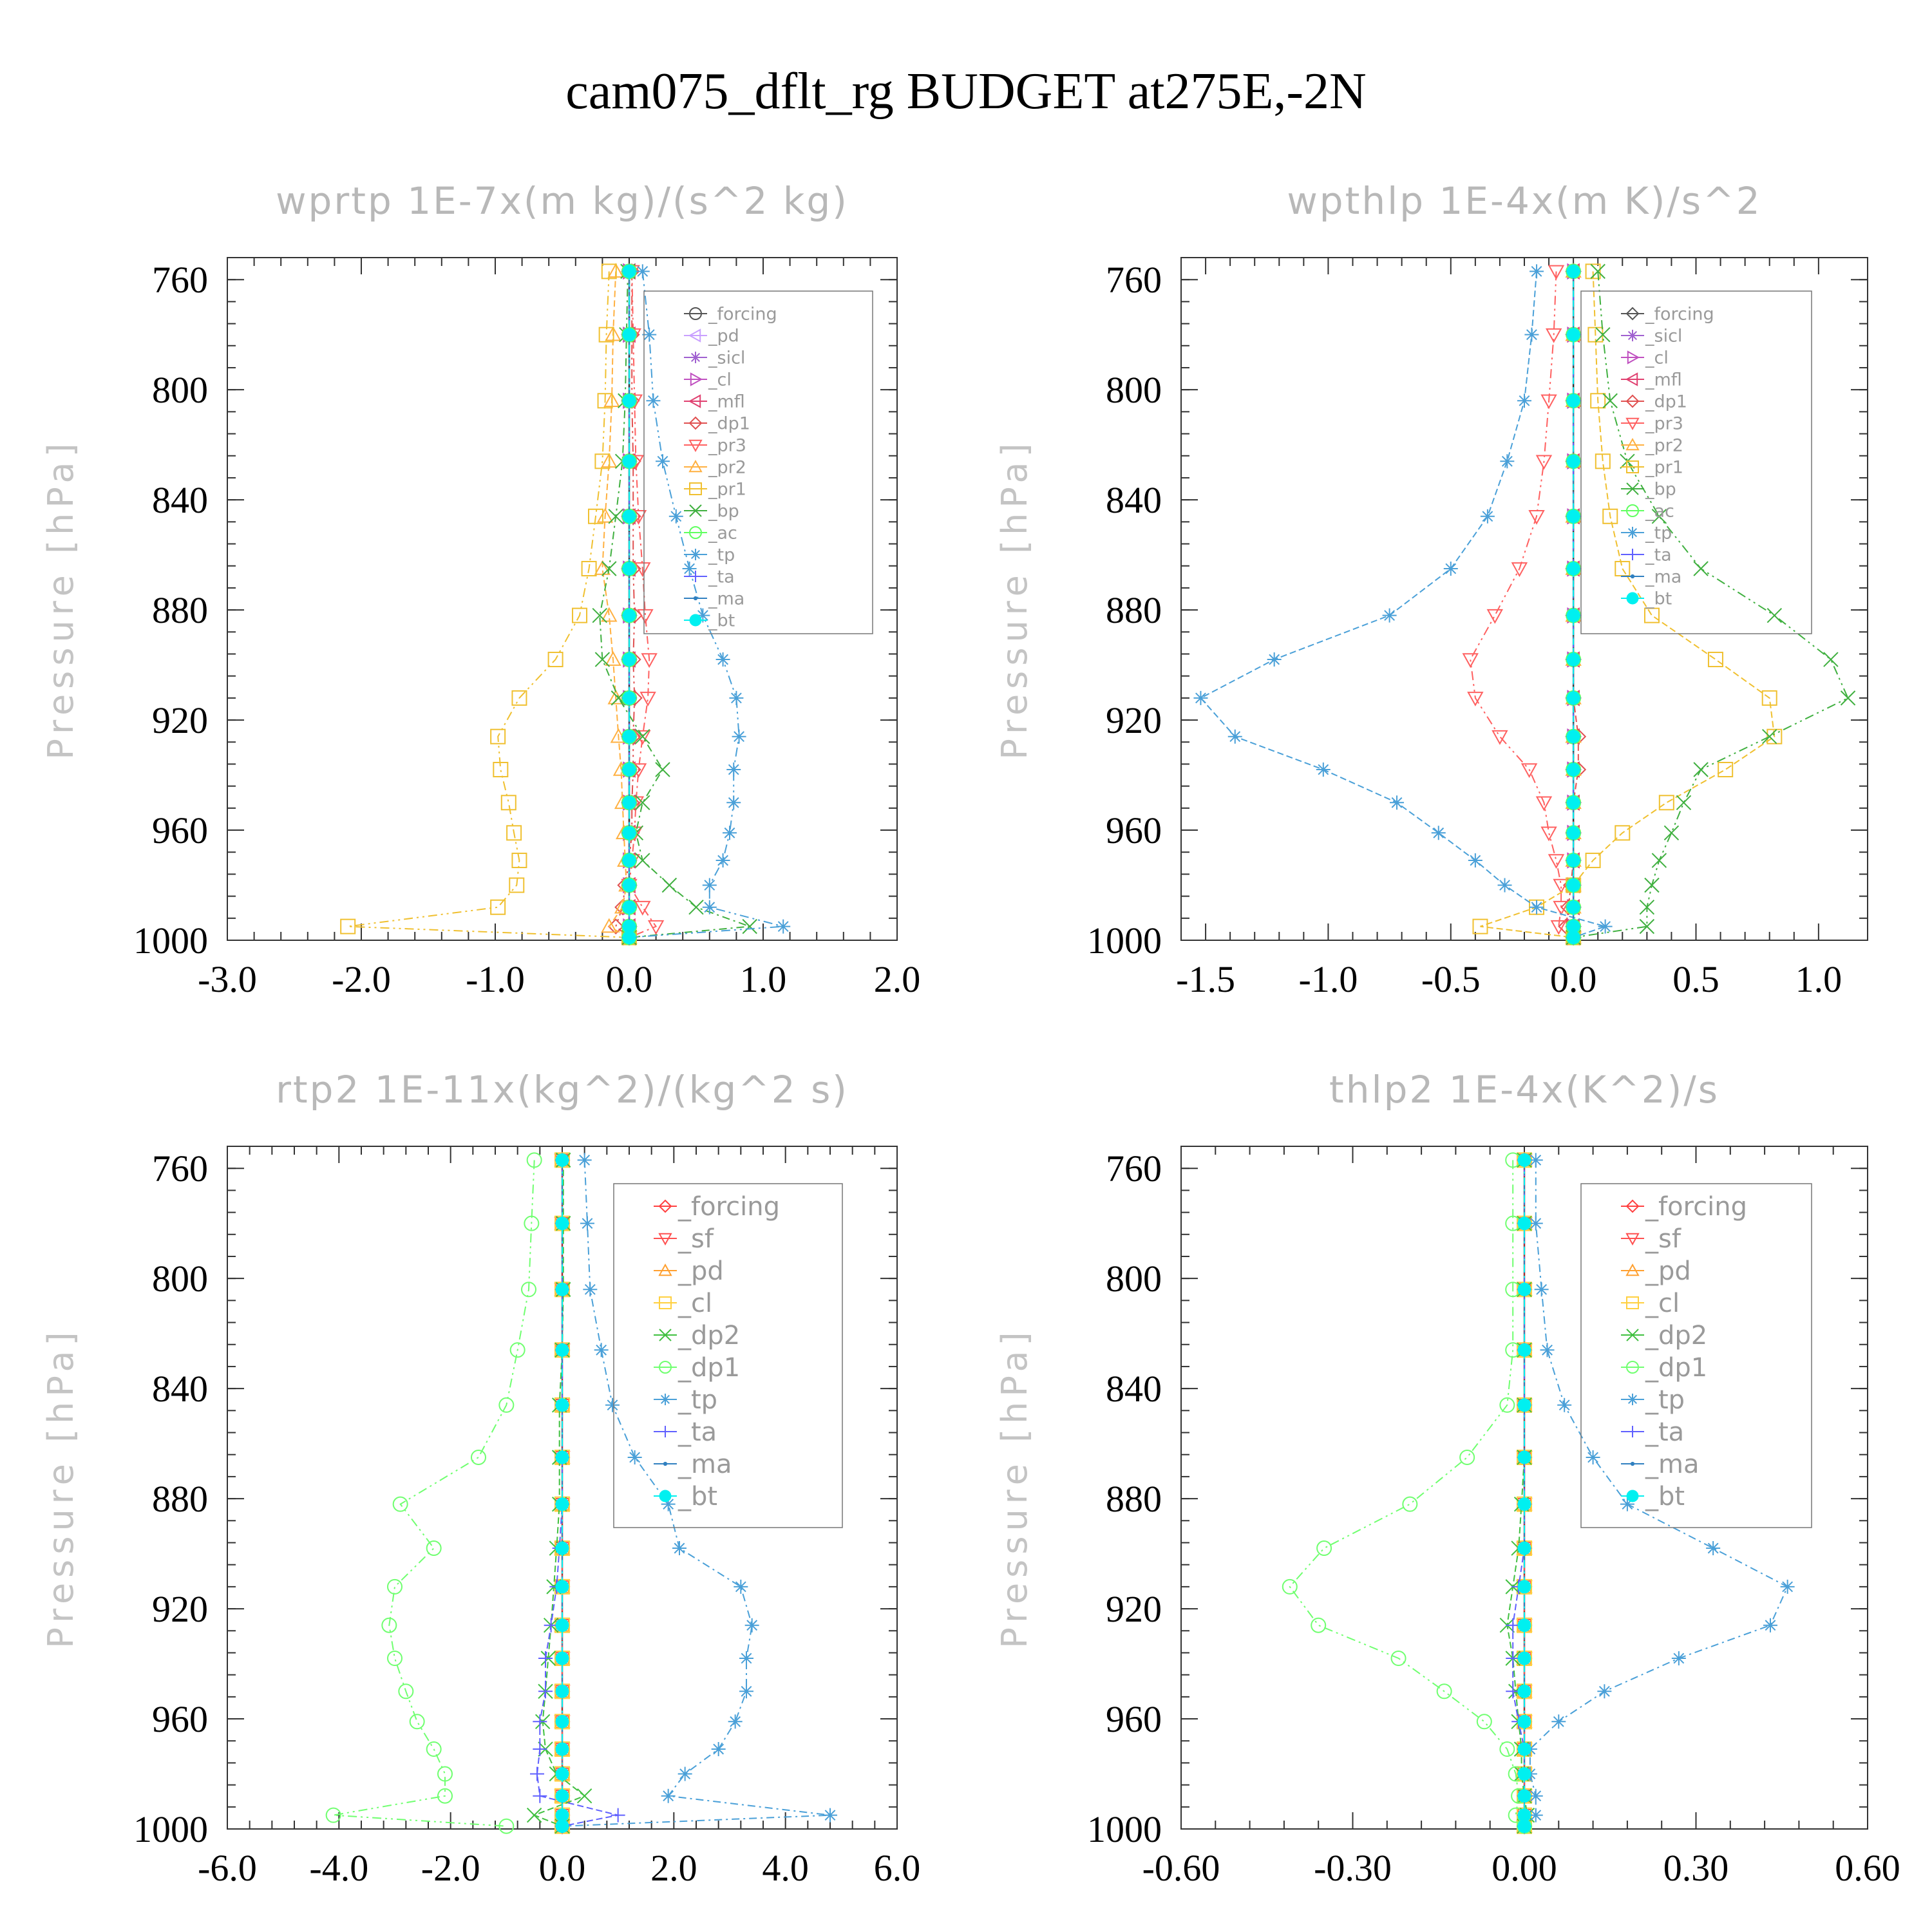 This screenshot has height=1932, width=1932. I want to click on legend-box, so click(1696, 1355).